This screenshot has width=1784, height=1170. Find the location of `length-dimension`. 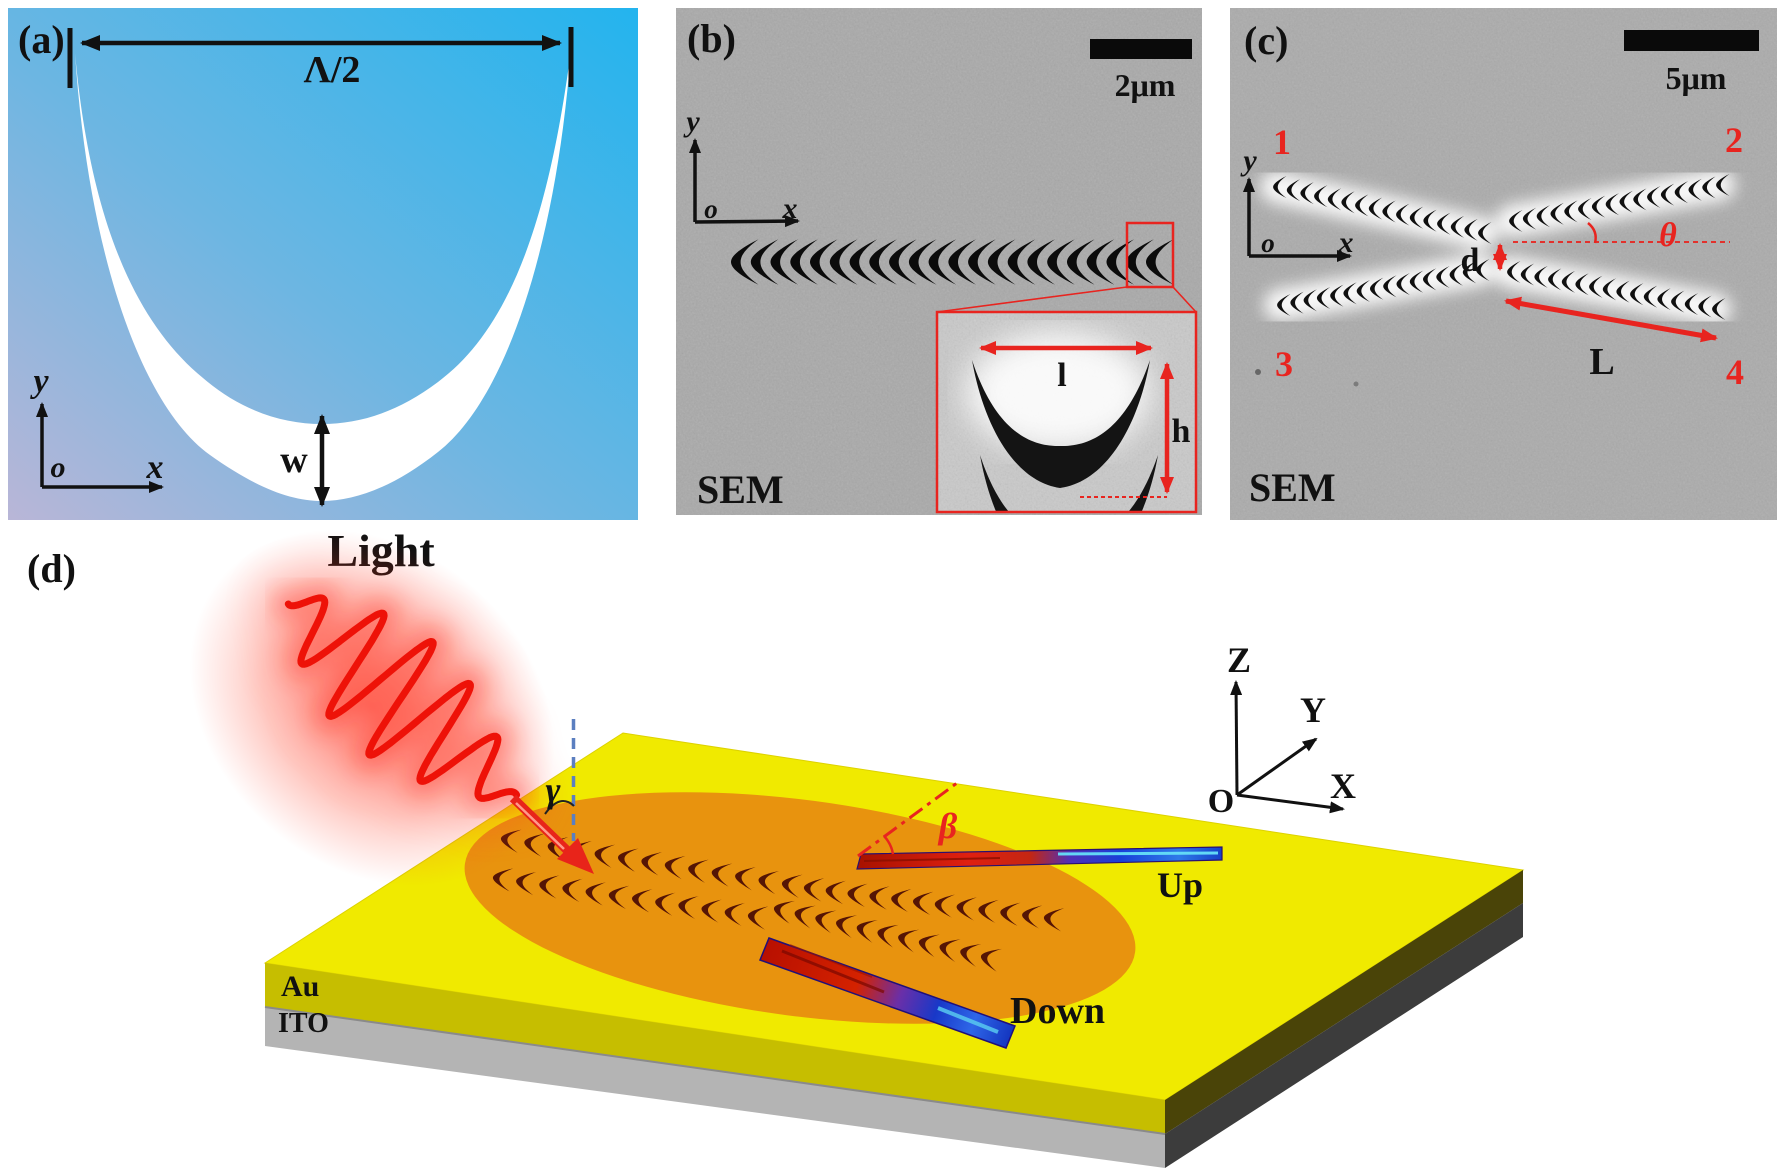

length-dimension is located at coordinates (1611, 319).